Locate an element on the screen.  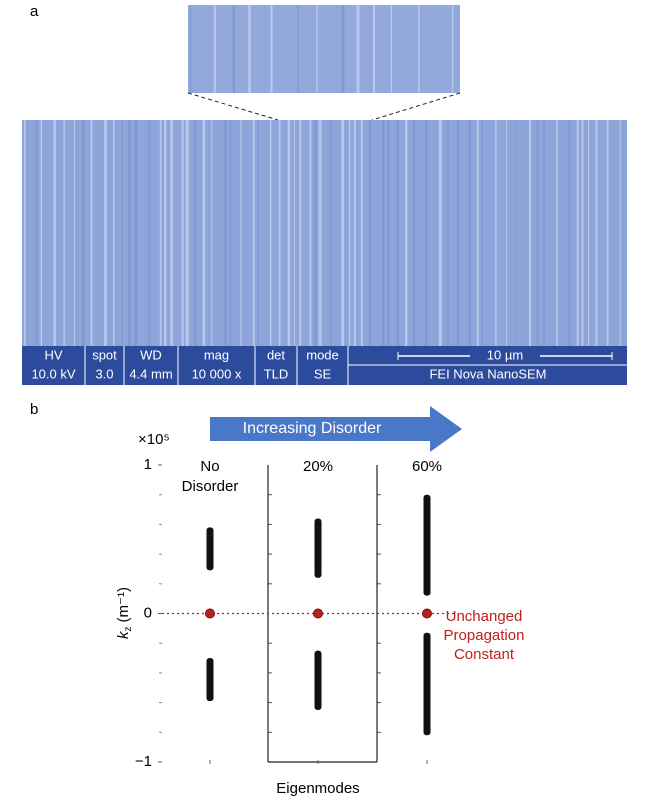
info-header: HV is located at coordinates (53, 354).